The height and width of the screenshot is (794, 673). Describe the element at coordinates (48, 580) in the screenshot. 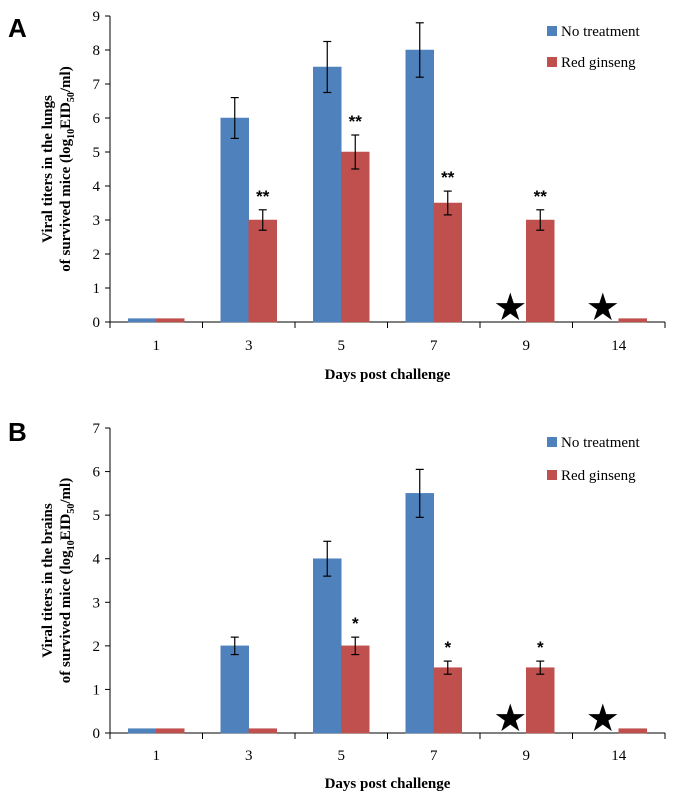

I see `y-axis-title-line1: Viral titers in the brains` at that location.